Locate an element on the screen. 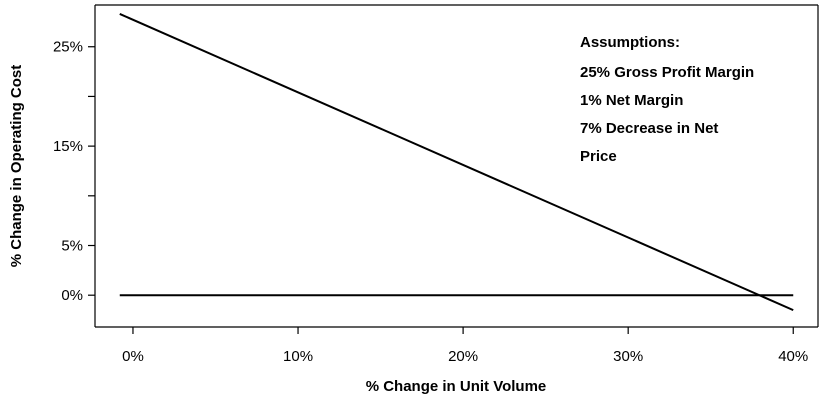 This screenshot has height=399, width=819. y-axis-ticks: 0% 5% 15% 25% is located at coordinates (74, 171).